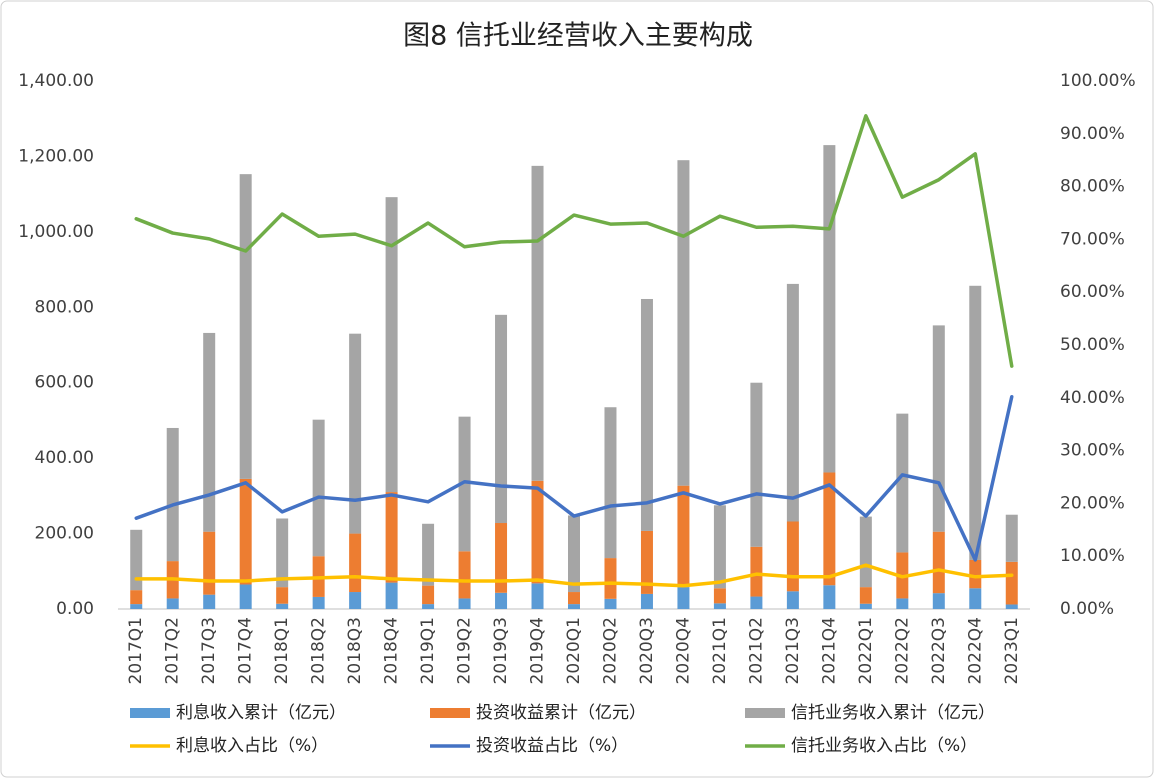  I want to click on y-tick-label: 0.00, so click(75, 609).